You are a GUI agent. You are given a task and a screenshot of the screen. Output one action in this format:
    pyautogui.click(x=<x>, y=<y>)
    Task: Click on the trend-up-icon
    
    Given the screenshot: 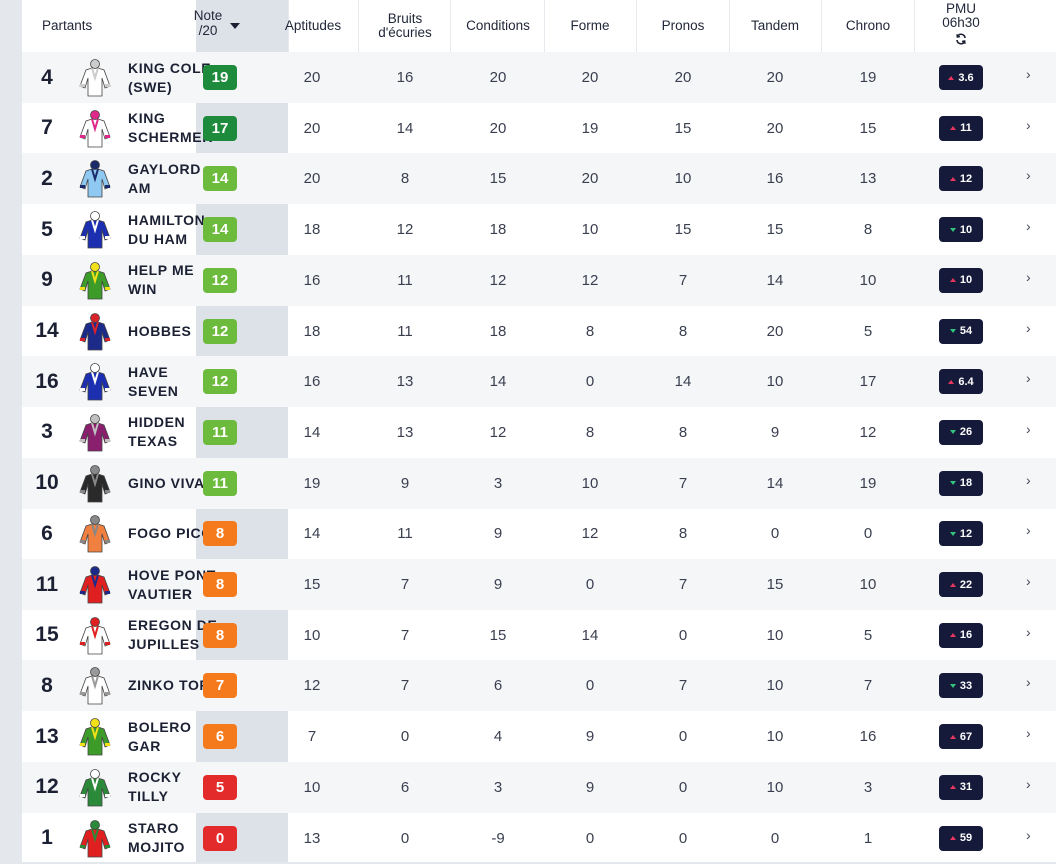 What is the action you would take?
    pyautogui.click(x=951, y=77)
    